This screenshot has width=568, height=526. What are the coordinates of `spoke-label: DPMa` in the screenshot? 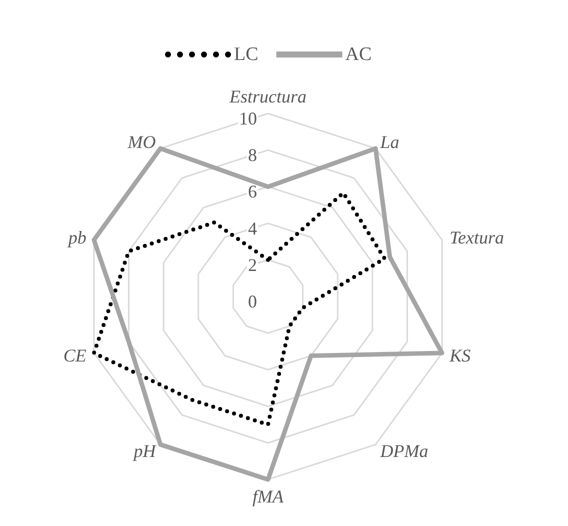 It's located at (403, 451).